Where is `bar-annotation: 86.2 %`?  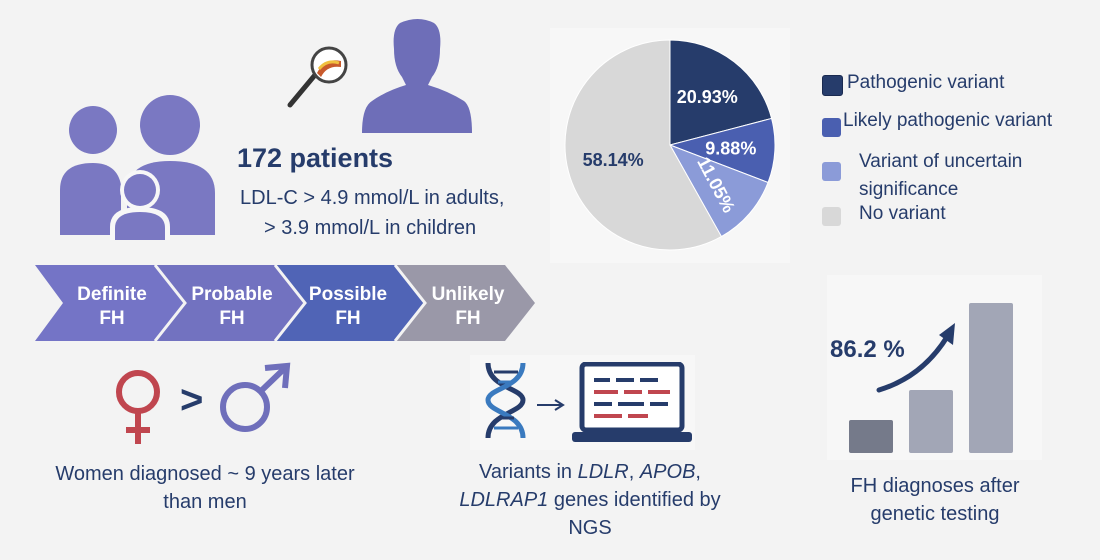 bar-annotation: 86.2 % is located at coordinates (867, 349).